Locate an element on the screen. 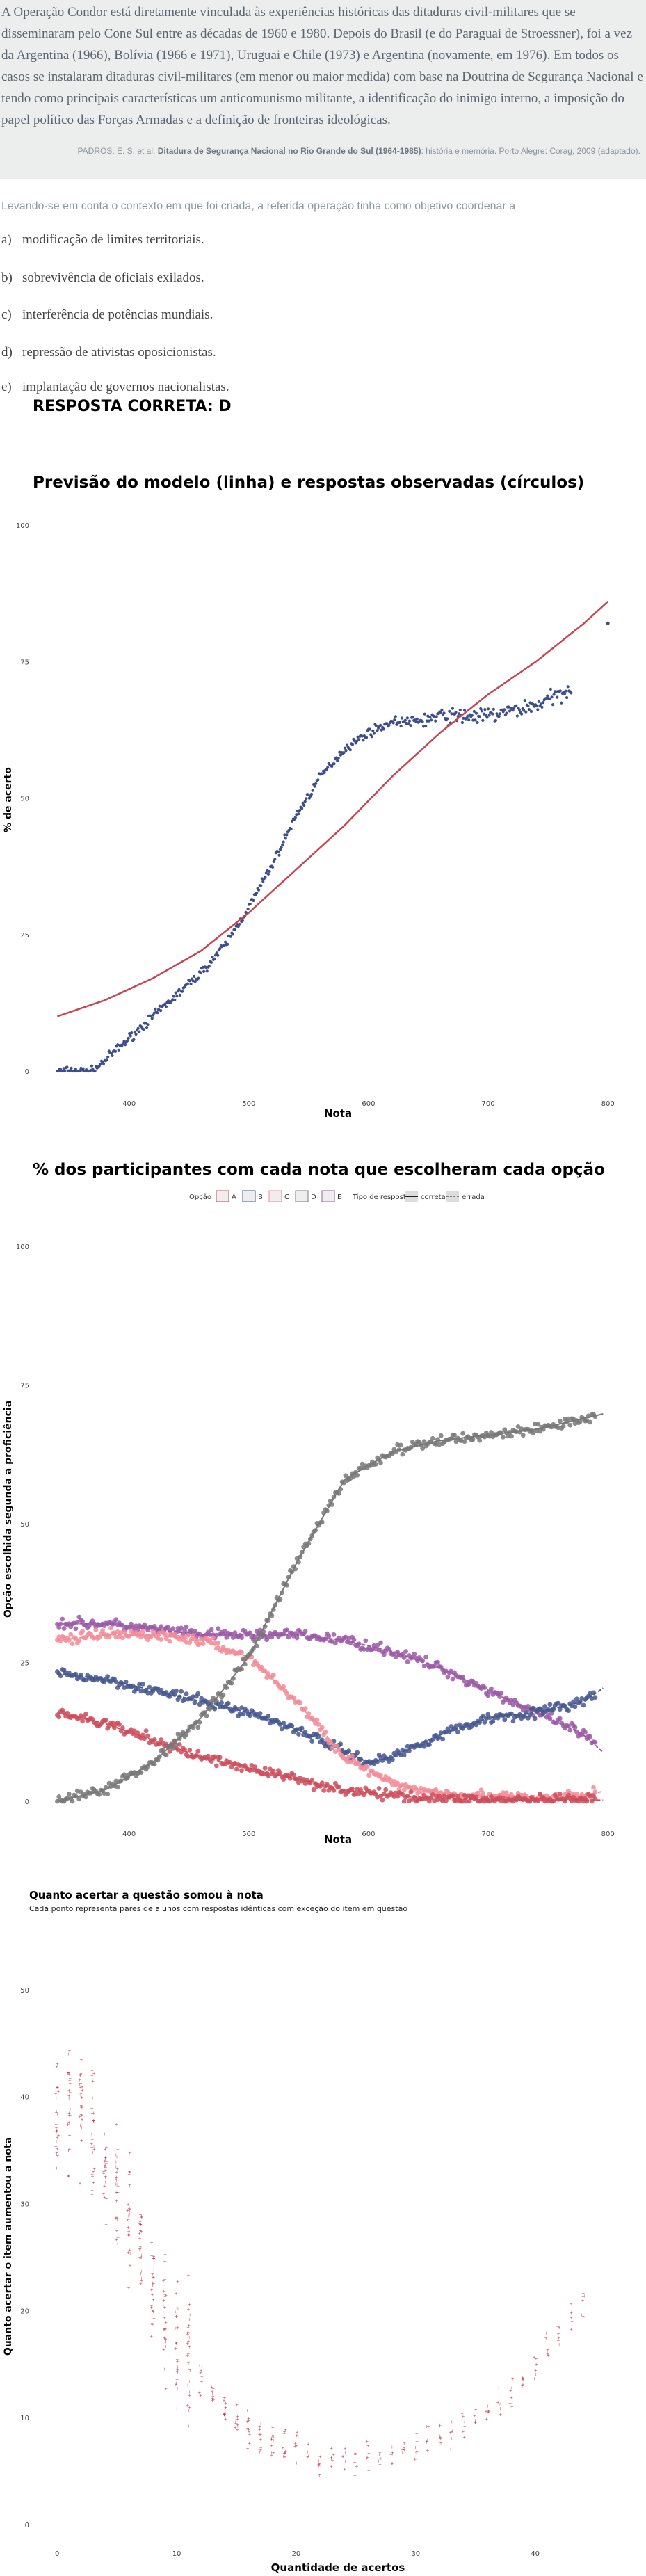 The image size is (646, 2576). option-text: implantação de governos nacionalistas. is located at coordinates (125, 387).